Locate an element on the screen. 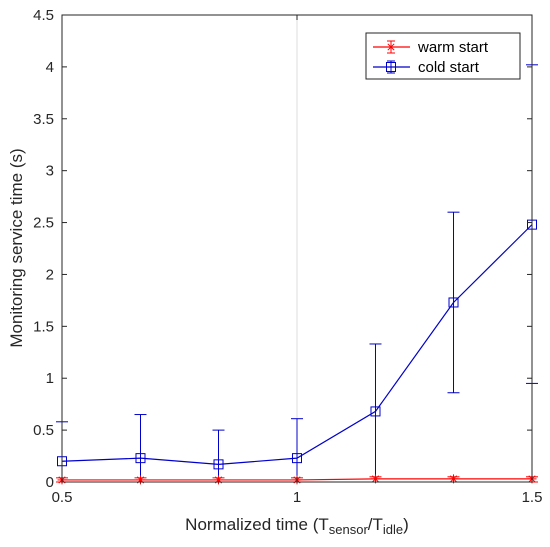 The width and height of the screenshot is (550, 547). x-tick-label-0: 0.5 is located at coordinates (62, 497).